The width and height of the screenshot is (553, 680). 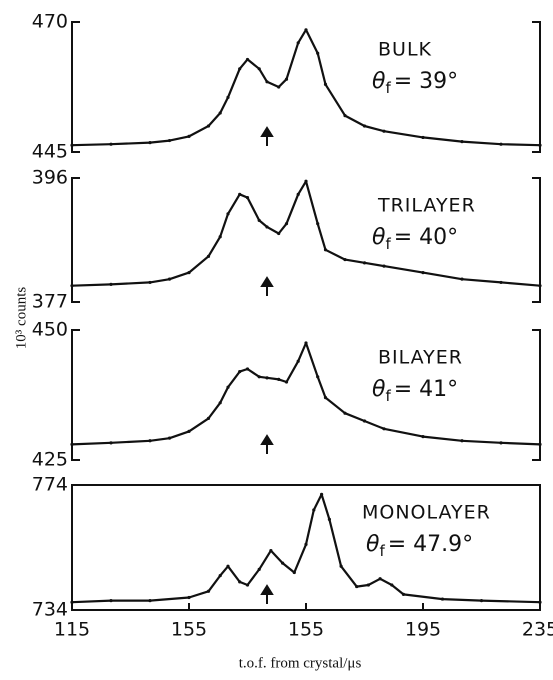 I want to click on y-tick-label: 470, so click(x=50, y=22).